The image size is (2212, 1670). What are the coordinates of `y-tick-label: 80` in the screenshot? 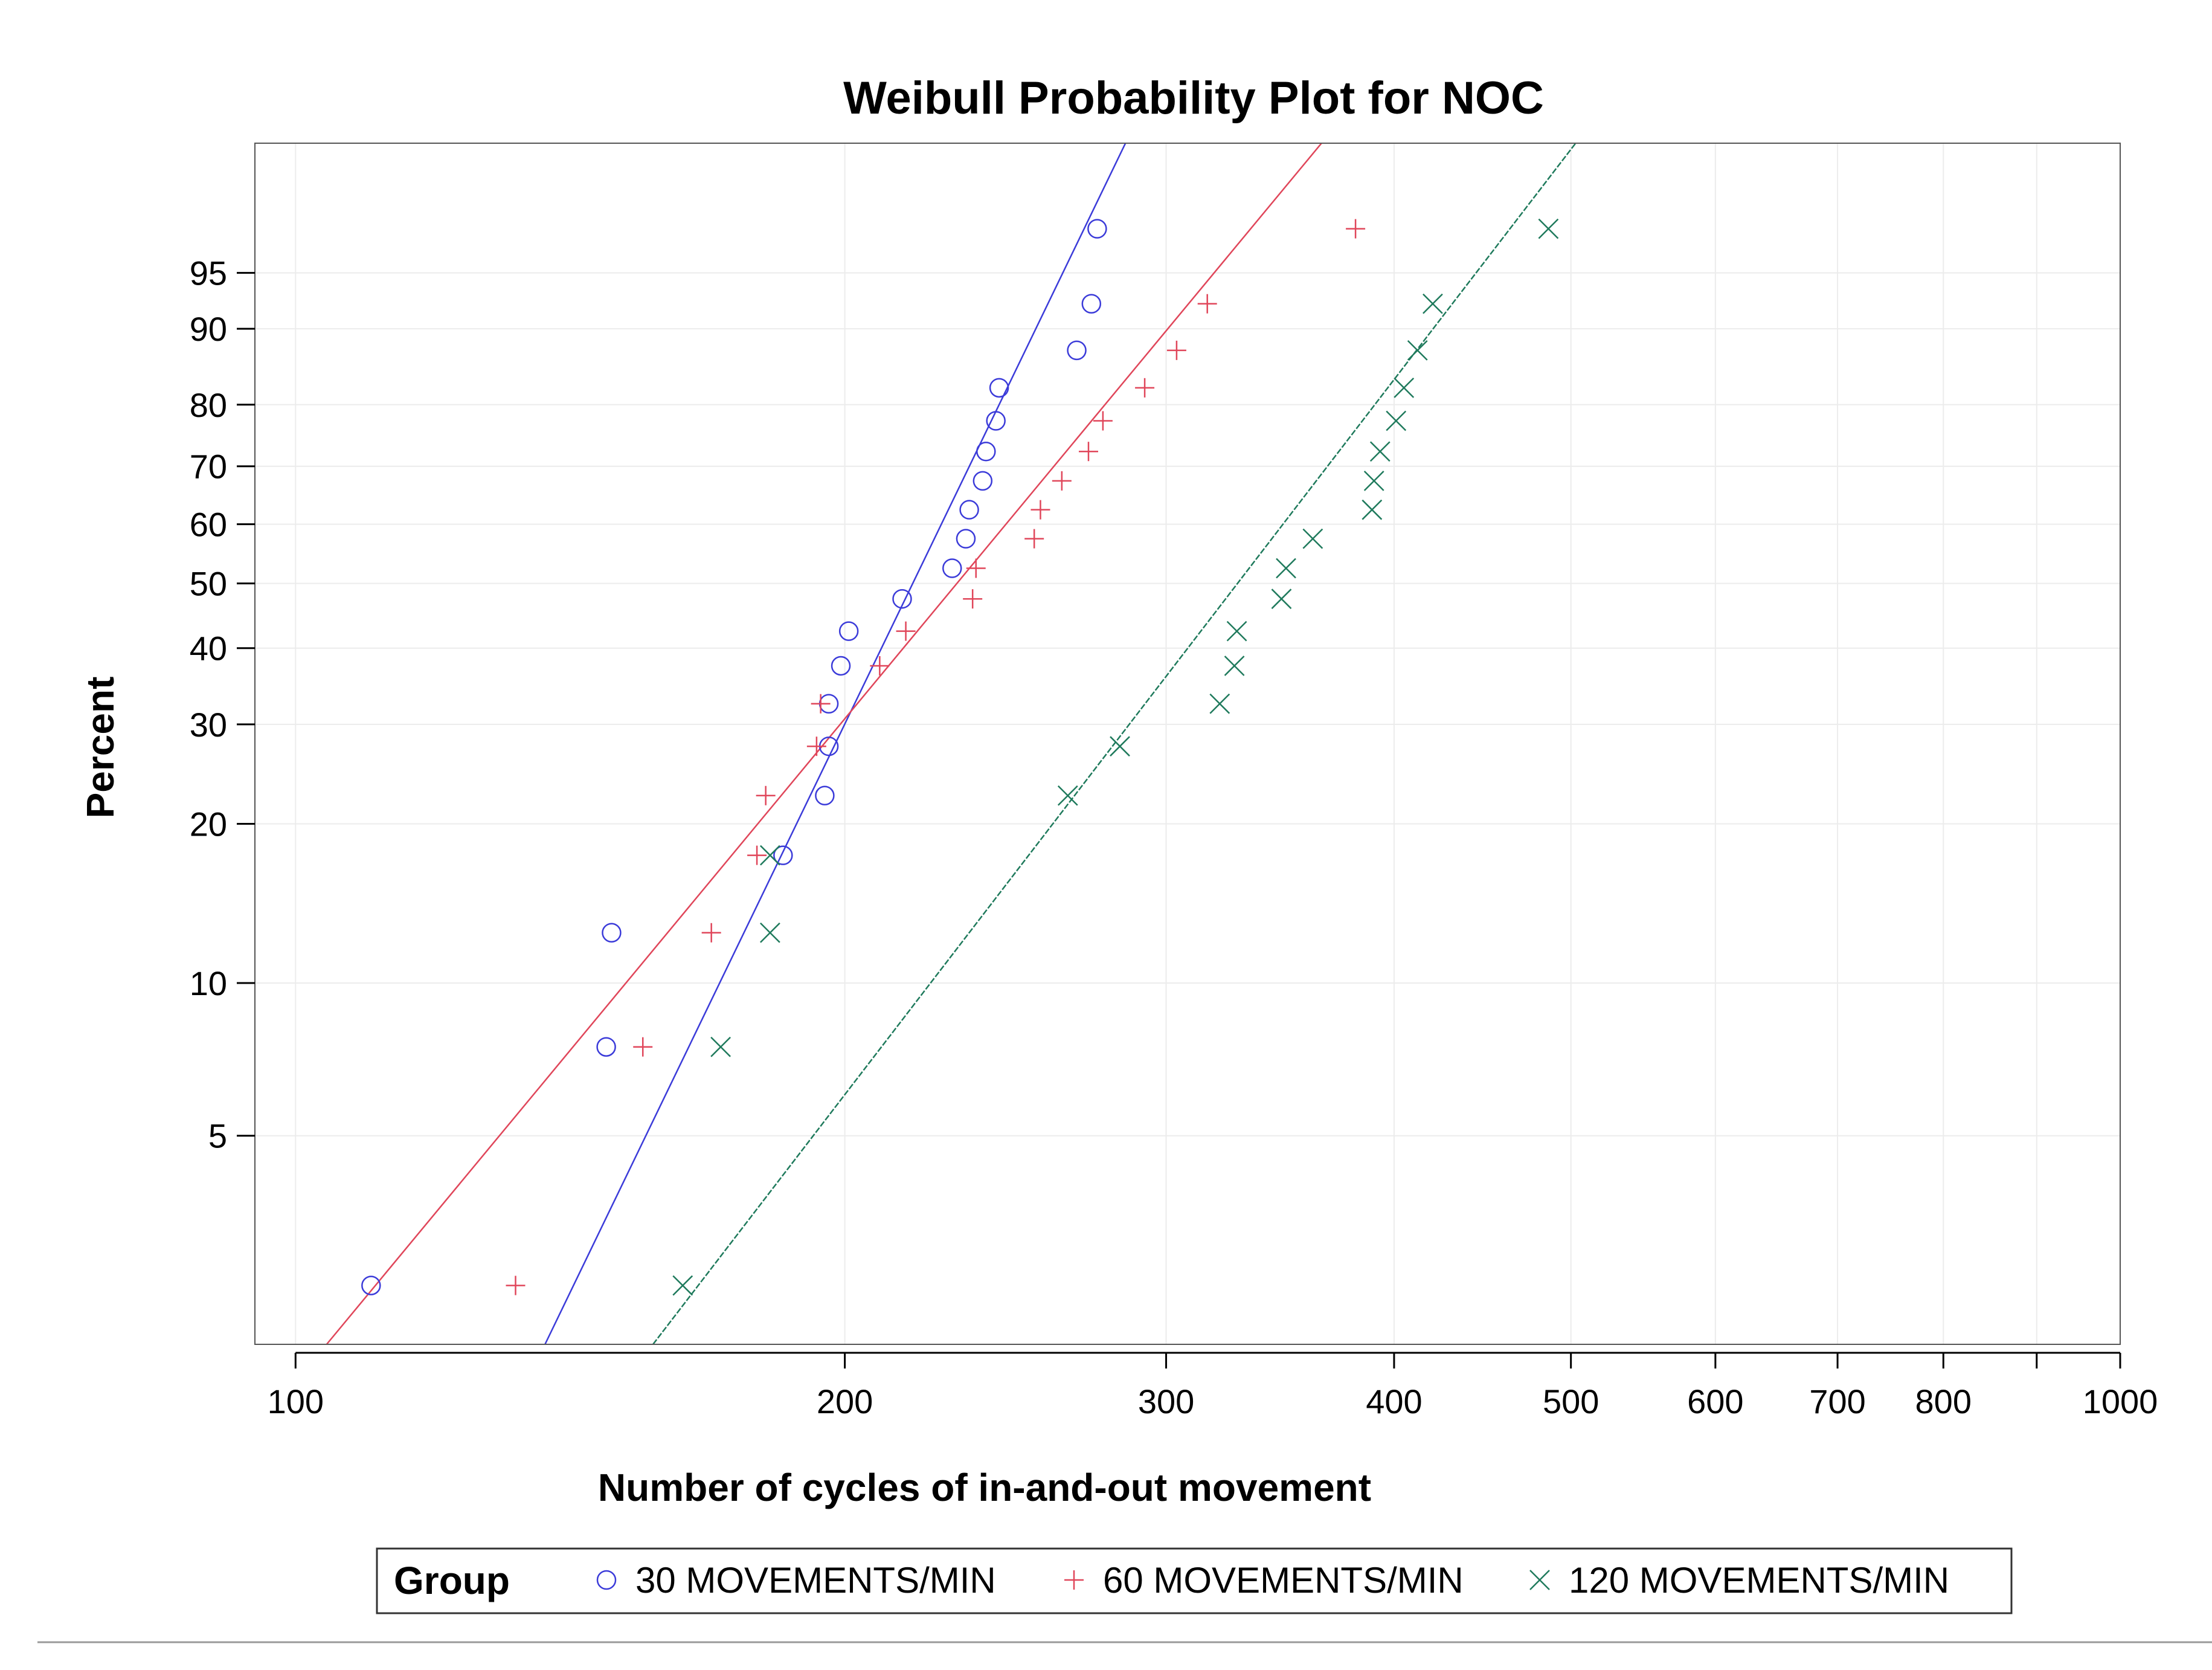 It's located at (208, 405).